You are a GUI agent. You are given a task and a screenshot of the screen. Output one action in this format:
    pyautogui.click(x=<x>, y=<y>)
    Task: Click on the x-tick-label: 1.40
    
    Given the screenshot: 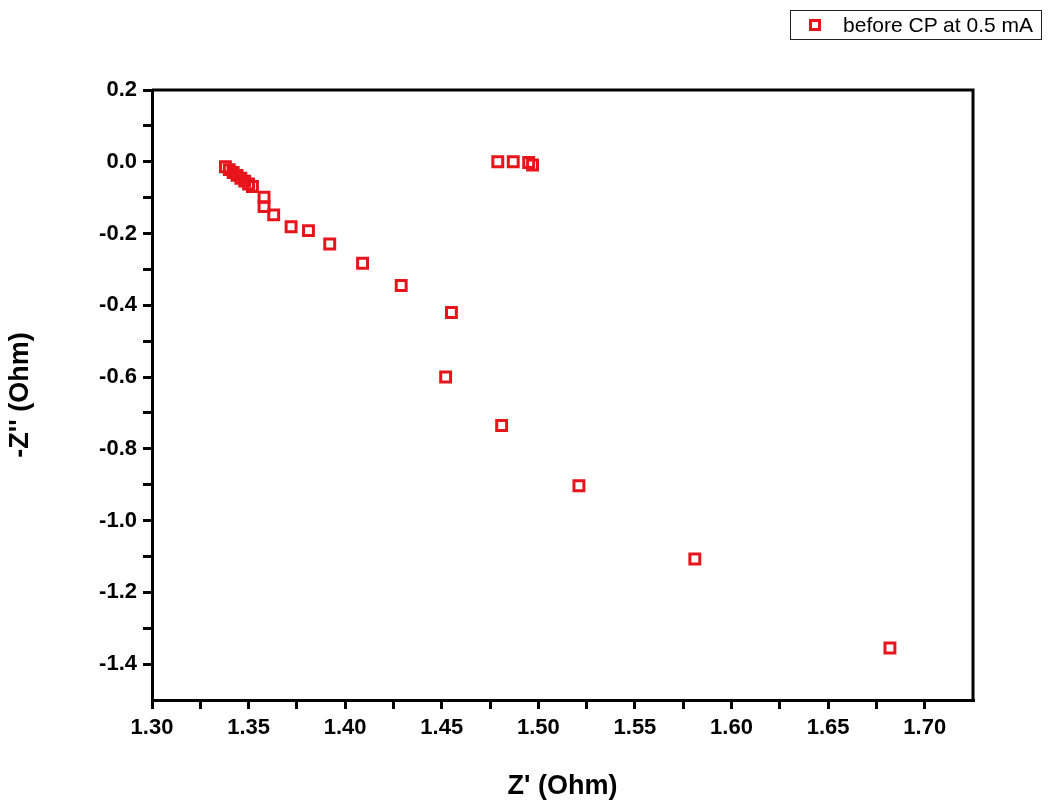 What is the action you would take?
    pyautogui.click(x=345, y=727)
    